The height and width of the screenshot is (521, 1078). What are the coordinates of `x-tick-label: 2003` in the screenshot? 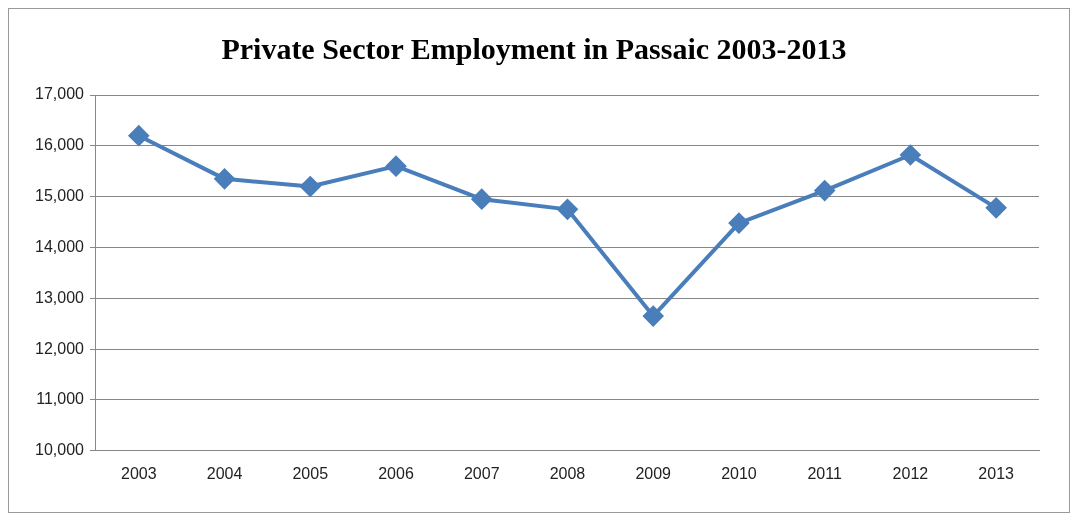 It's located at (139, 473).